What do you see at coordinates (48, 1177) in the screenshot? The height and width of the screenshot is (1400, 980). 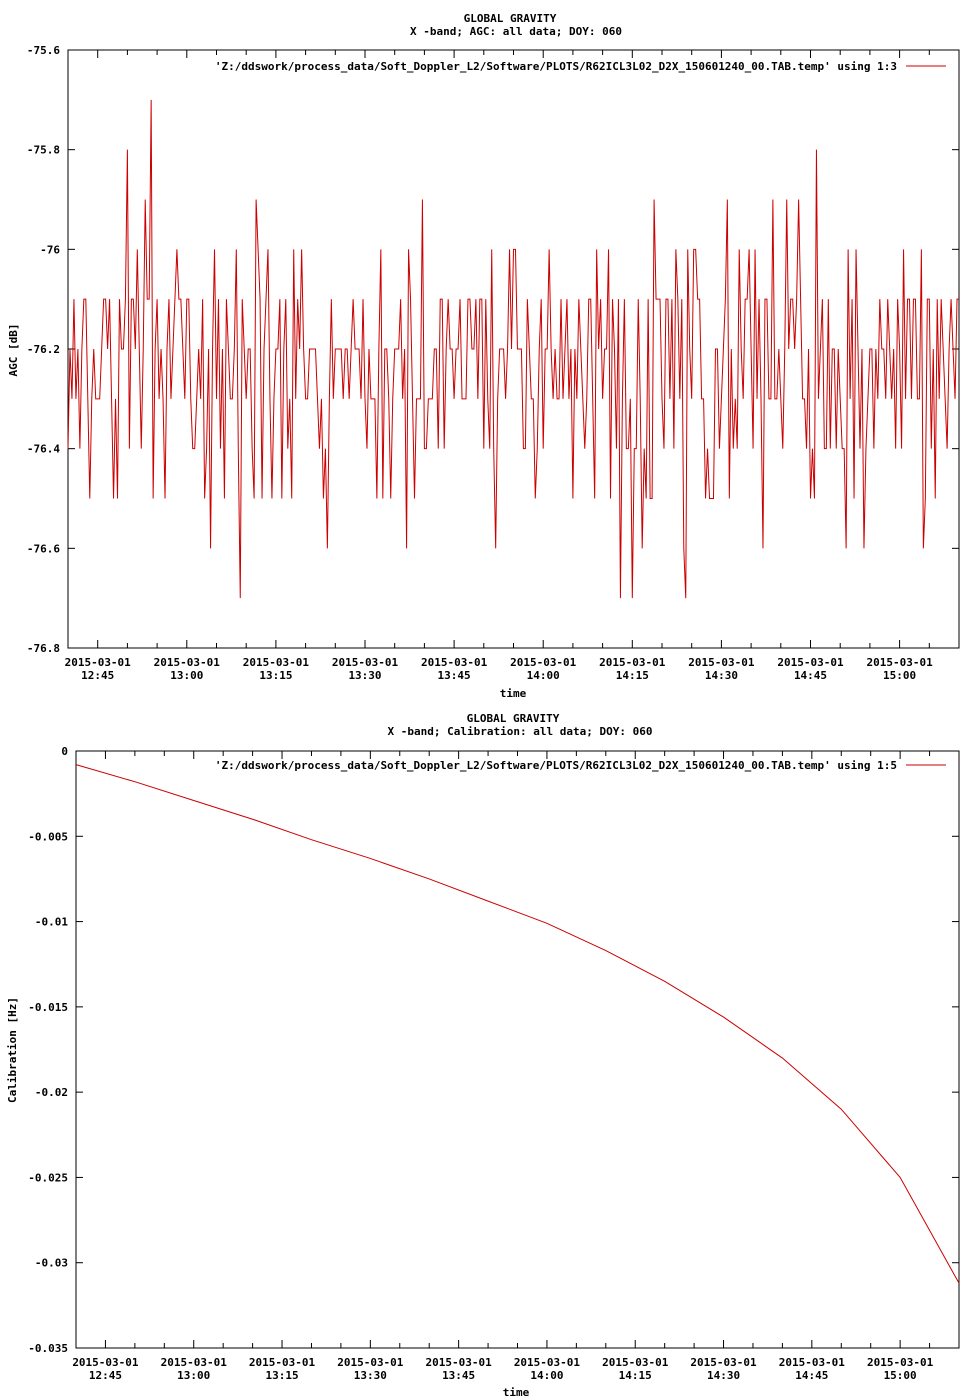 I see `y-tick-label: -0.025` at bounding box center [48, 1177].